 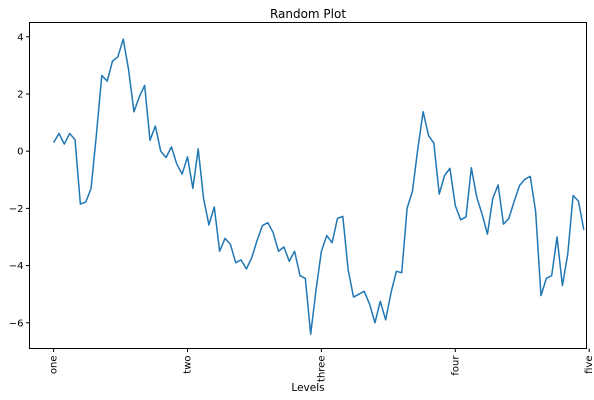 I want to click on y-tick-label-3: 0, so click(x=20, y=152).